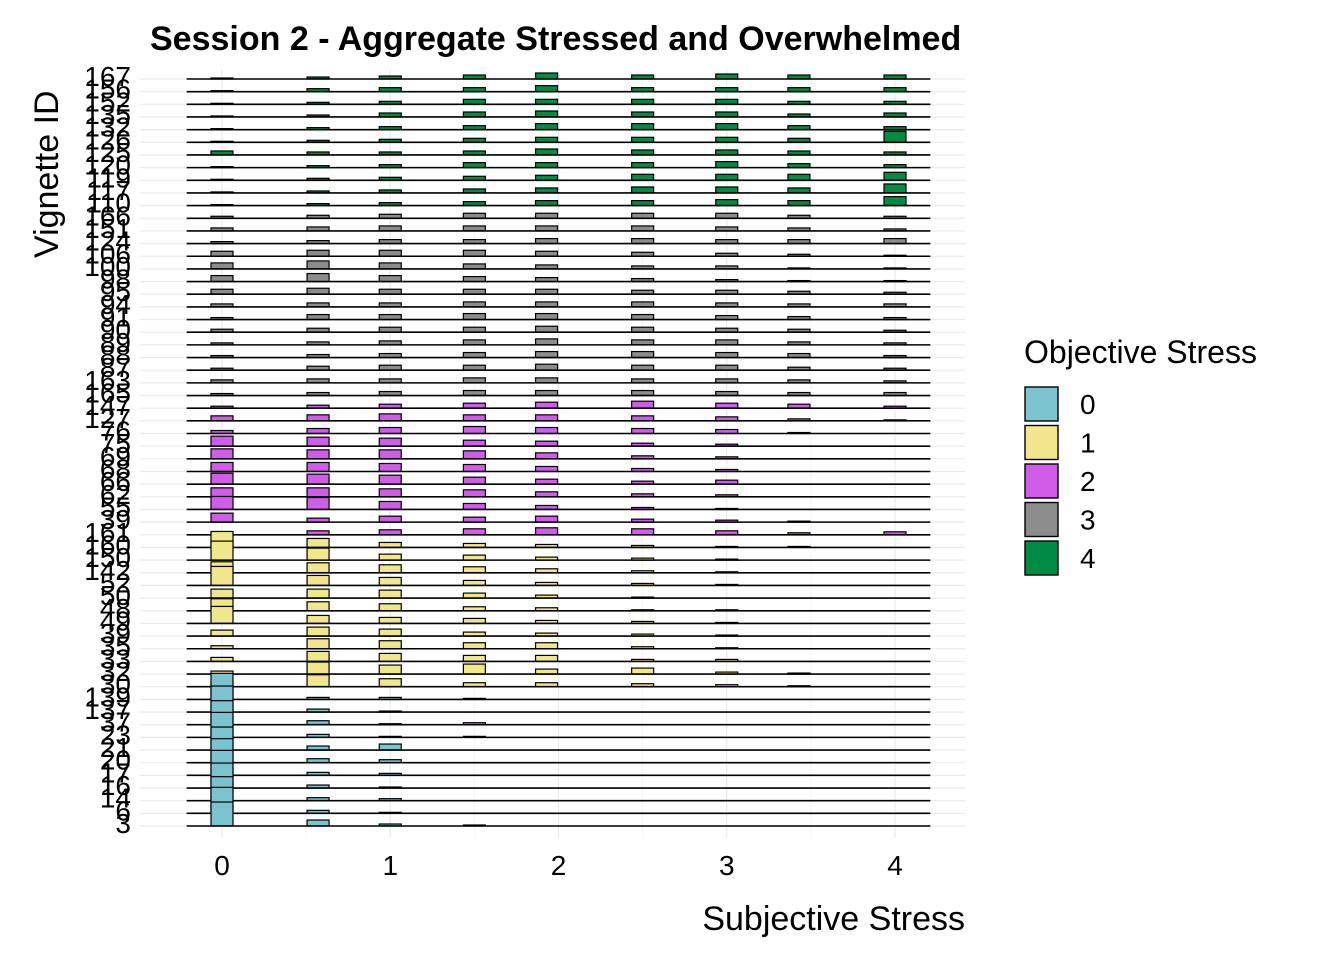 Image resolution: width=1344 pixels, height=960 pixels. I want to click on y-tick-label: 100, so click(107, 266).